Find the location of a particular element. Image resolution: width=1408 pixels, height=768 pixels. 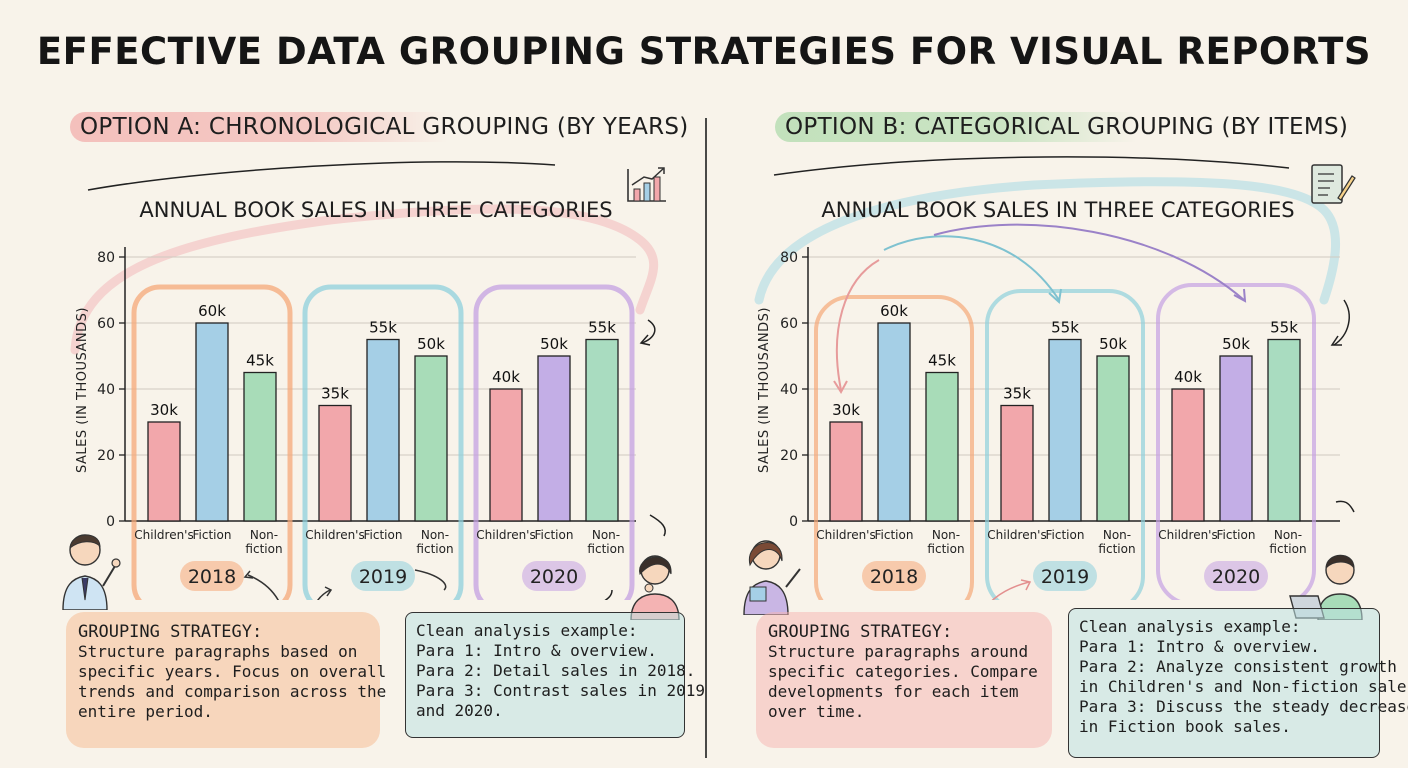

thinking-student-icon is located at coordinates (655, 587).